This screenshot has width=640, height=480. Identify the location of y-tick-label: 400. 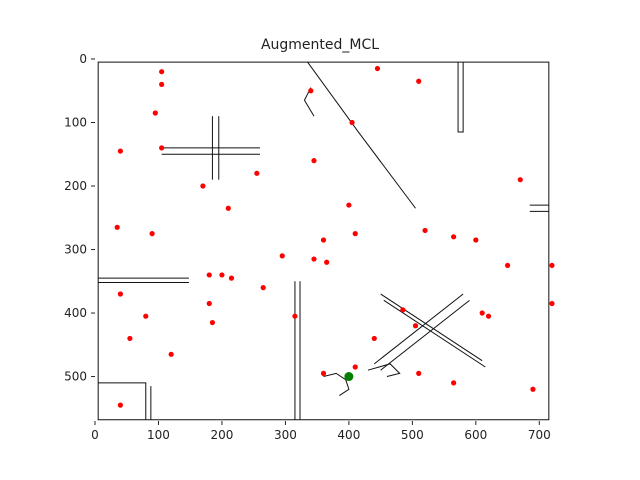
(75, 313).